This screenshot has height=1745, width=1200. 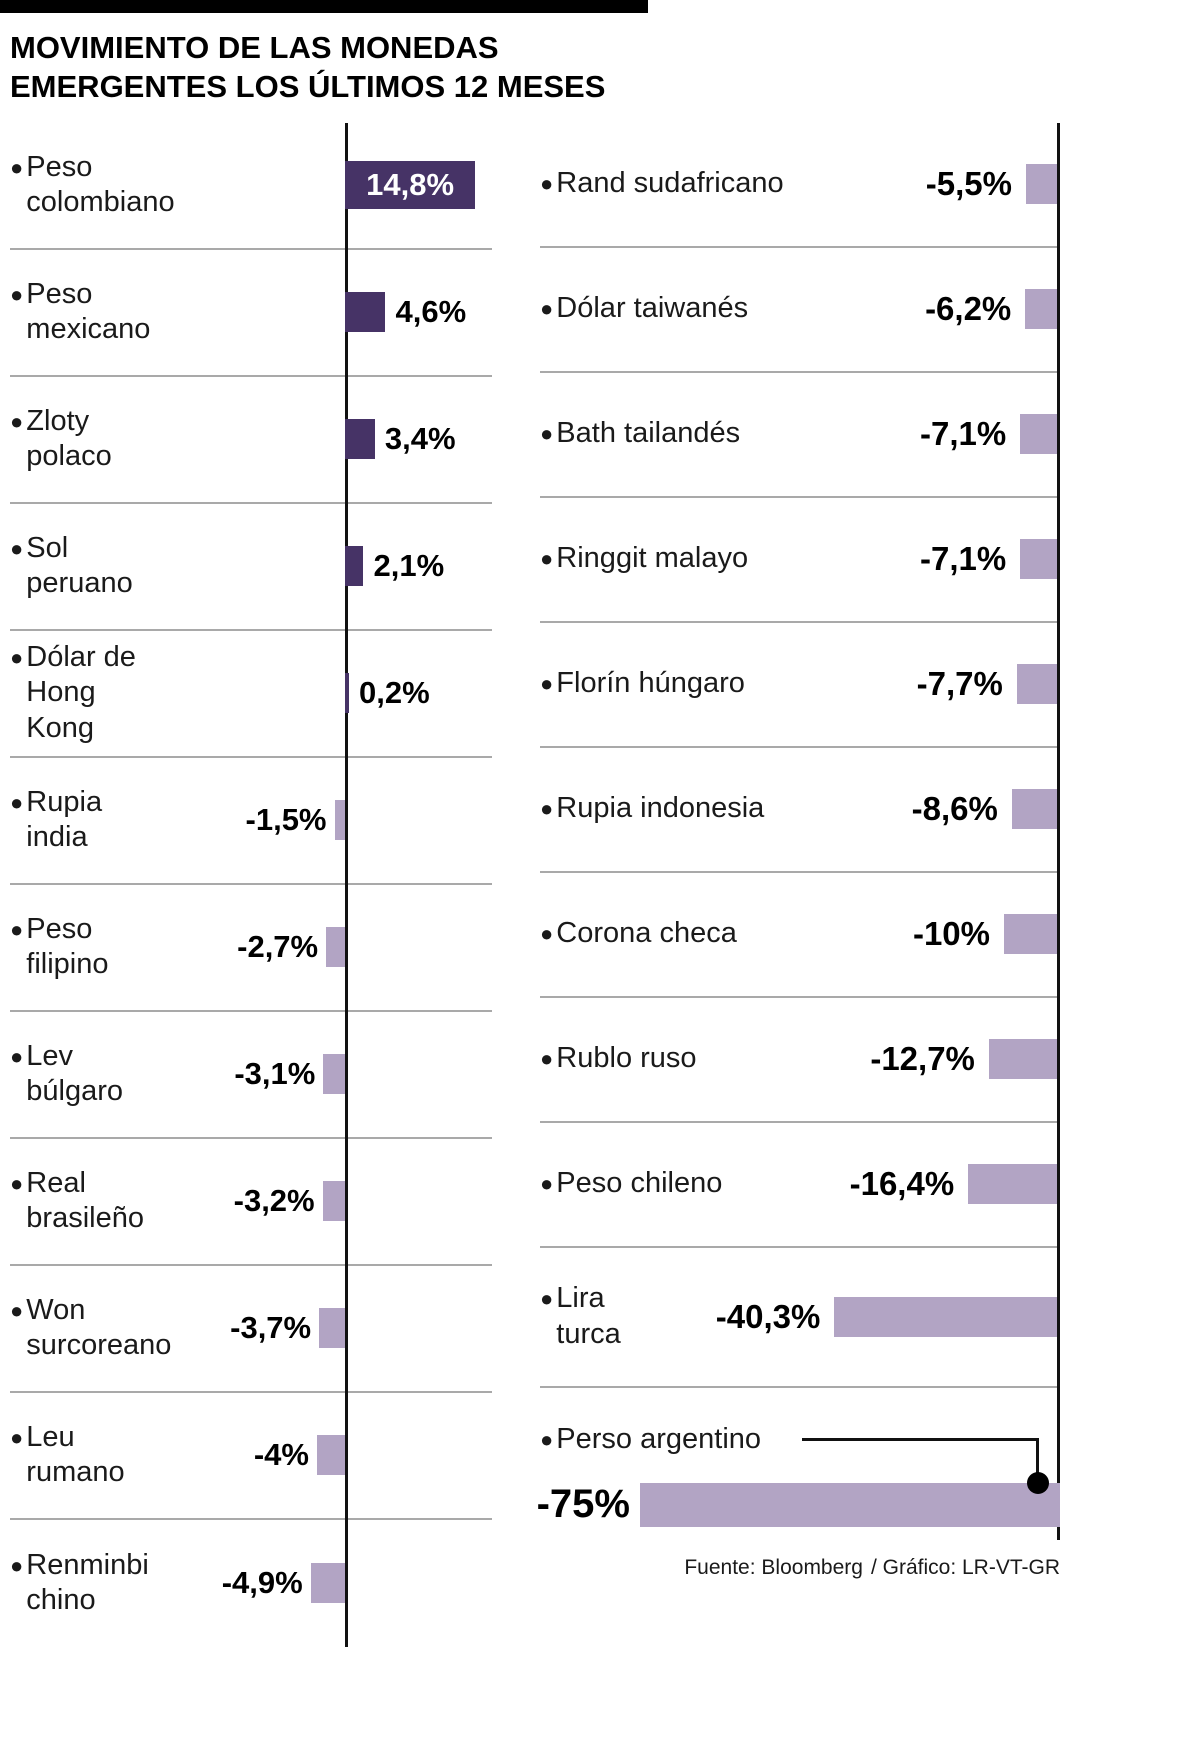 I want to click on value-label: -7,7%, so click(x=959, y=683).